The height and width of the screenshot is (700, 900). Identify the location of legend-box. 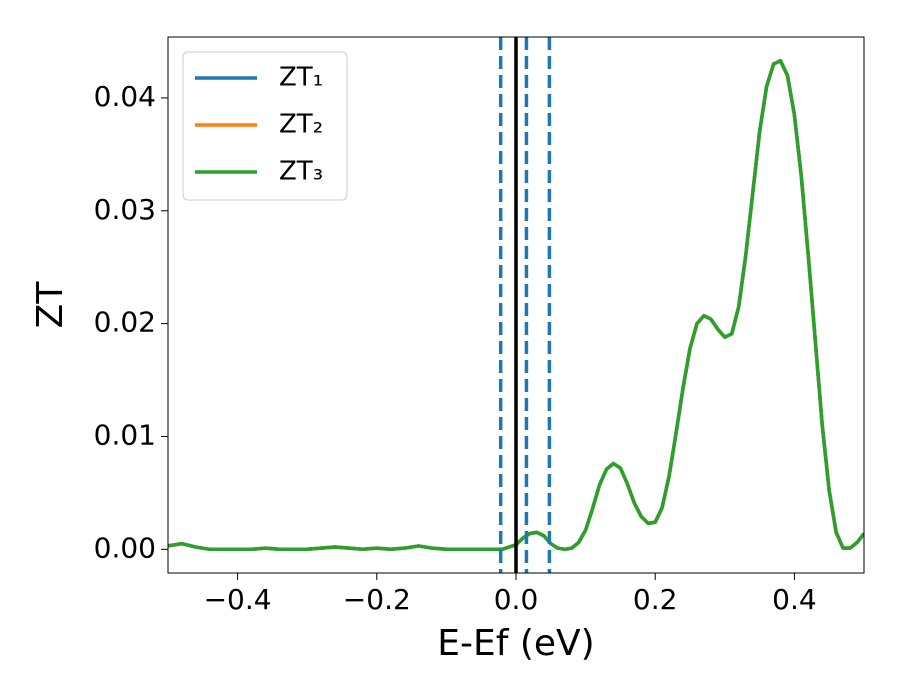
(265, 126).